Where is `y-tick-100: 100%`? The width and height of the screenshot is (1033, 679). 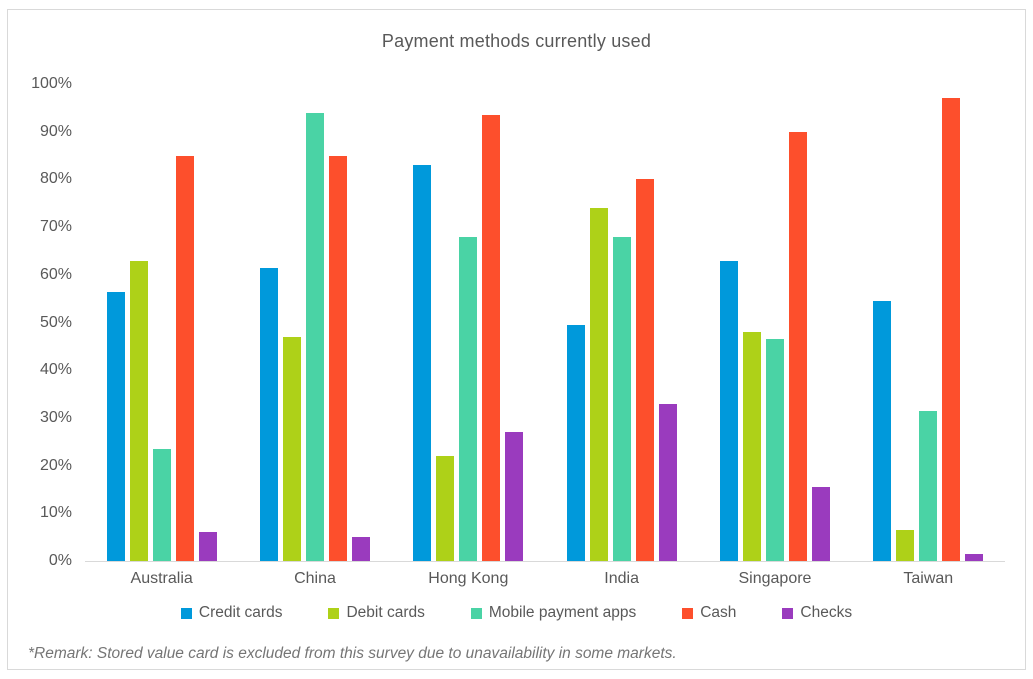
y-tick-100: 100% is located at coordinates (51, 83).